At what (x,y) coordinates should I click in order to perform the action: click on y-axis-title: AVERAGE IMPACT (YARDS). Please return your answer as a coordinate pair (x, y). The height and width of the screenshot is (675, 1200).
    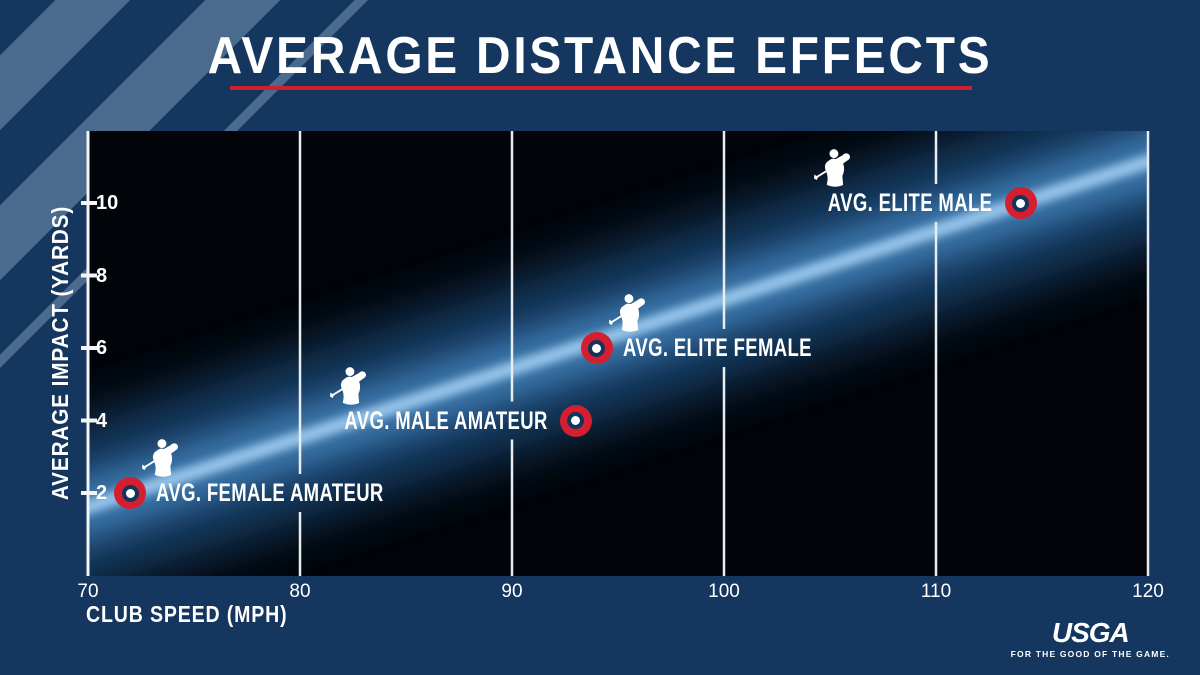
    Looking at the image, I should click on (60, 353).